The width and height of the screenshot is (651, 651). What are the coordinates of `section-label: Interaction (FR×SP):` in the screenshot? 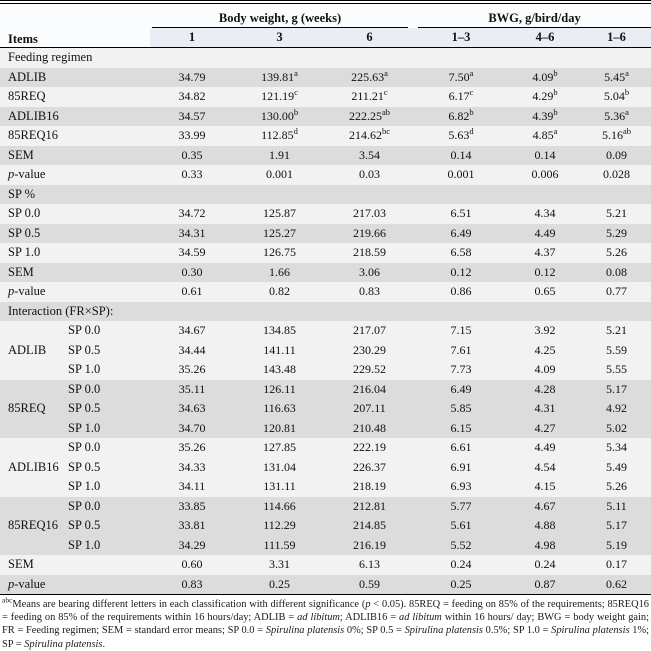 It's located at (61, 310).